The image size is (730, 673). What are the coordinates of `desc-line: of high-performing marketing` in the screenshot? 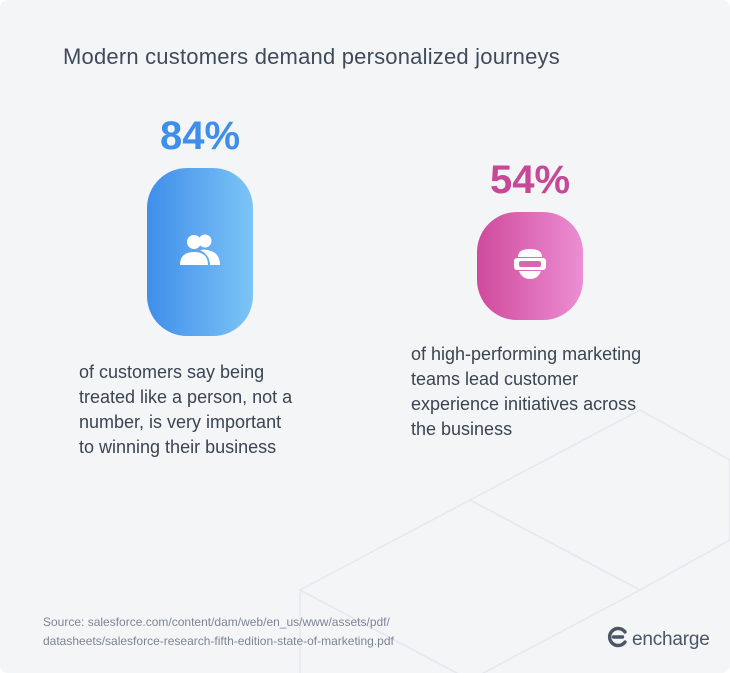 It's located at (526, 354).